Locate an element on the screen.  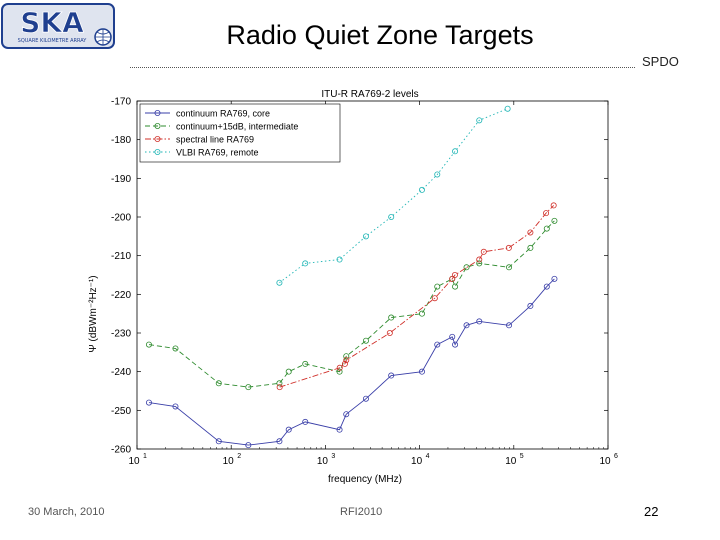
legend-label: spectral line RA769 is located at coordinates (215, 140).